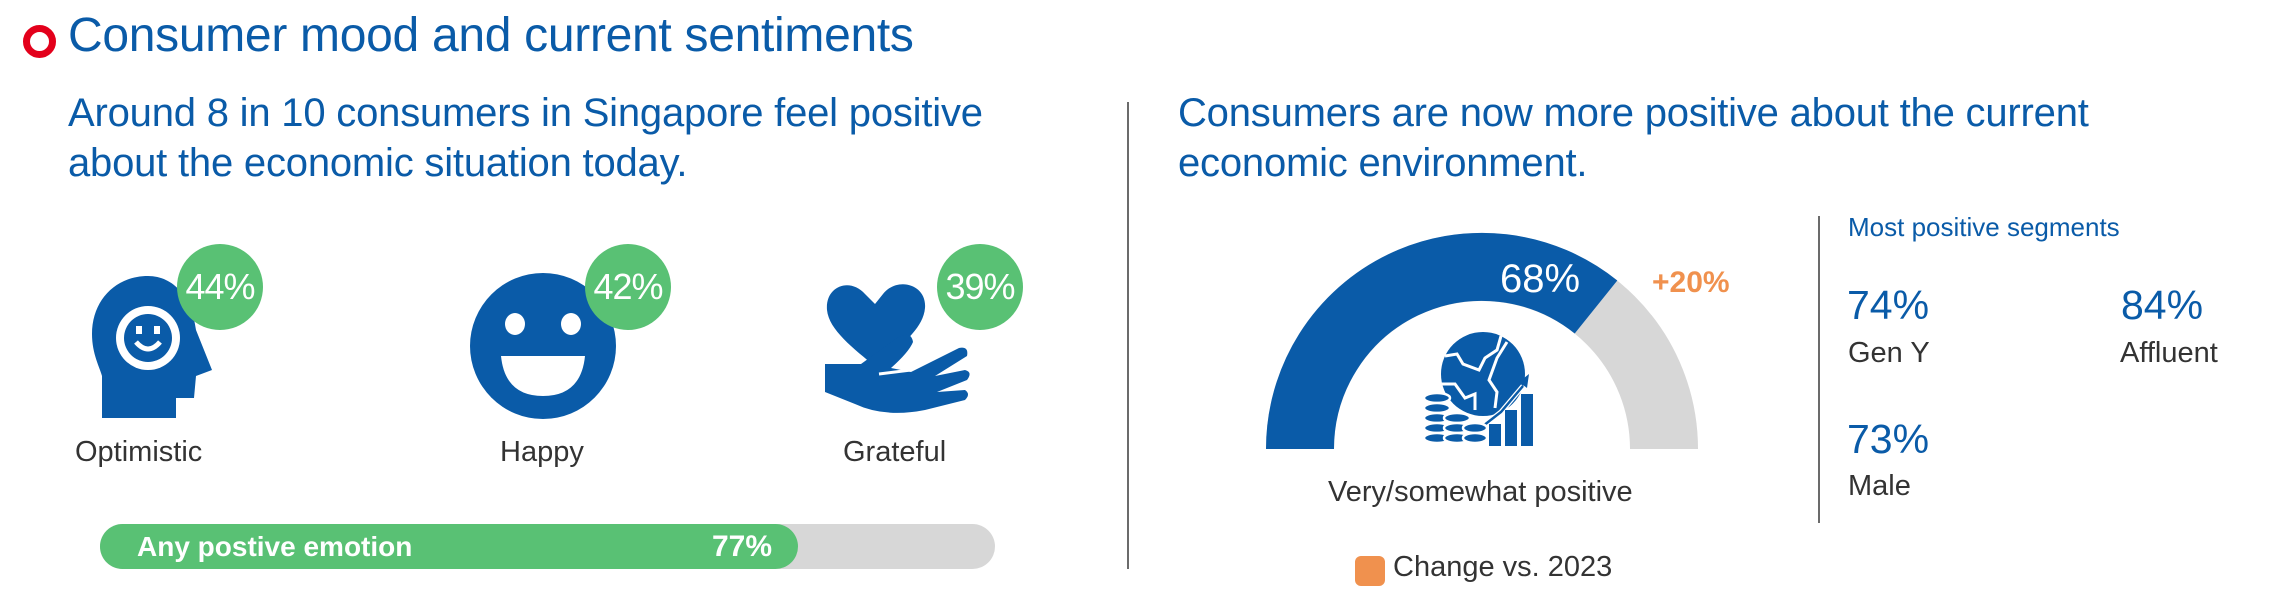 The width and height of the screenshot is (2274, 598). Describe the element at coordinates (1888, 439) in the screenshot. I see `segment-male-value: 73%` at that location.